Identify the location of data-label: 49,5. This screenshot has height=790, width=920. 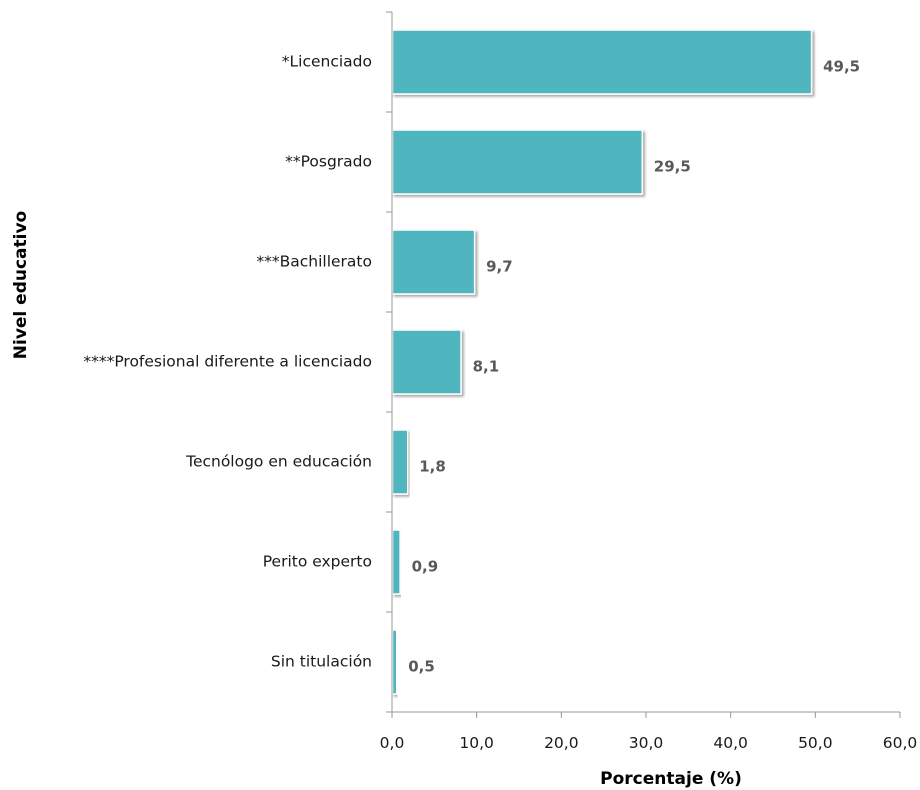
(841, 67).